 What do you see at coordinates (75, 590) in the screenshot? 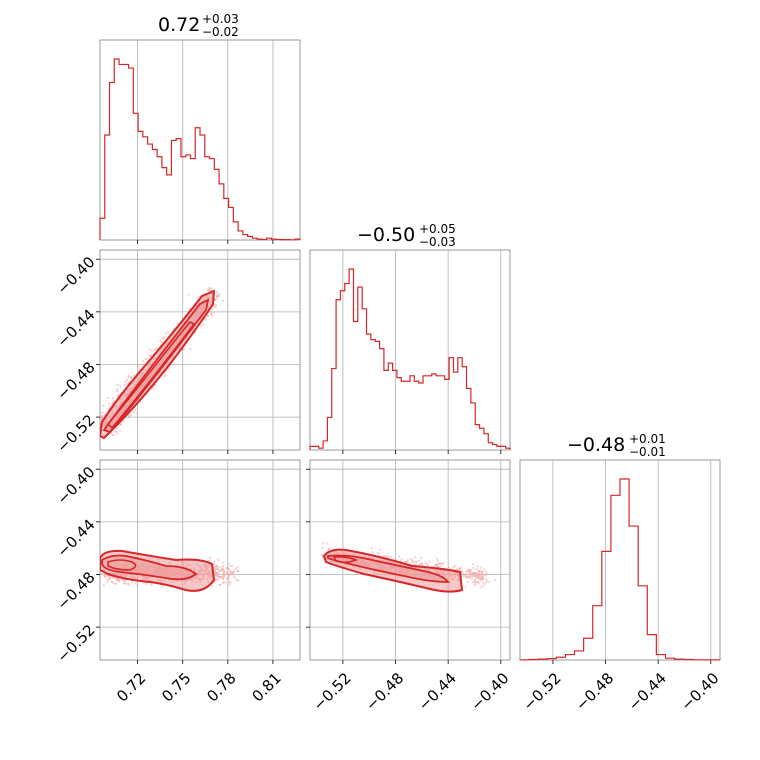
I see `tick-label-y: −0.48` at bounding box center [75, 590].